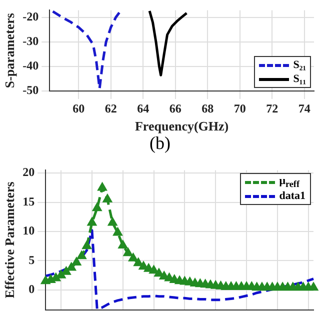 The height and width of the screenshot is (320, 320). What do you see at coordinates (30, 90) in the screenshot?
I see `y-tick-label: -50` at bounding box center [30, 90].